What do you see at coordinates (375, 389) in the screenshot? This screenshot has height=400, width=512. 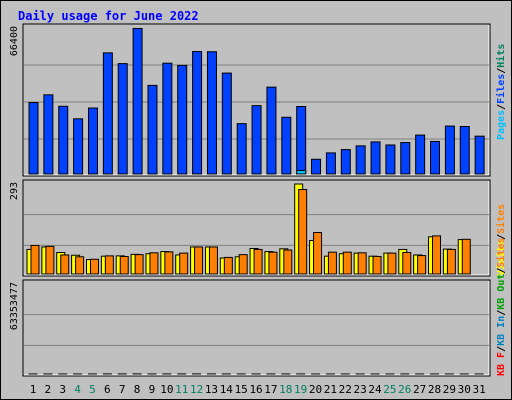 I see `x-tick-label-24: 24` at bounding box center [375, 389].